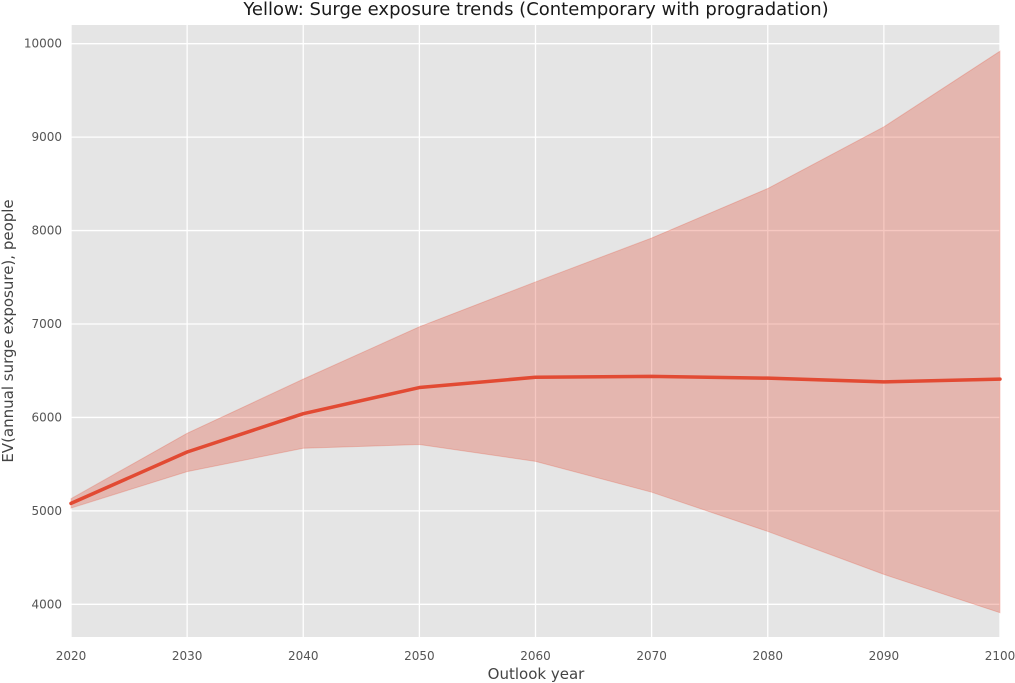  Describe the element at coordinates (1000, 656) in the screenshot. I see `x-tick-label: 2100` at that location.